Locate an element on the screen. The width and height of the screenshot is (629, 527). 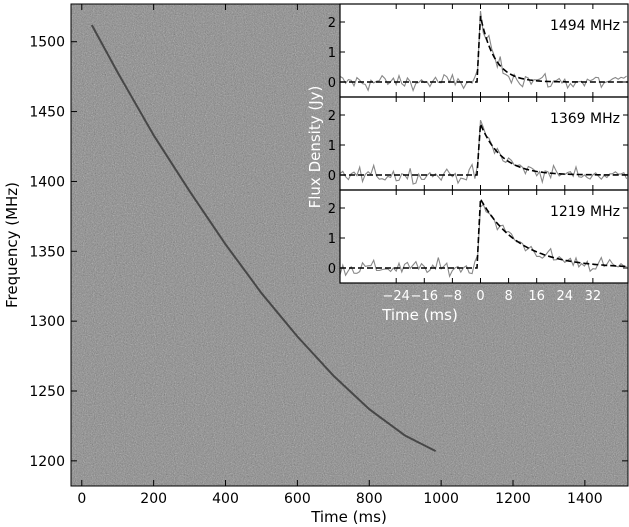
panel-frequency-label: 1494 MHz is located at coordinates (585, 26).